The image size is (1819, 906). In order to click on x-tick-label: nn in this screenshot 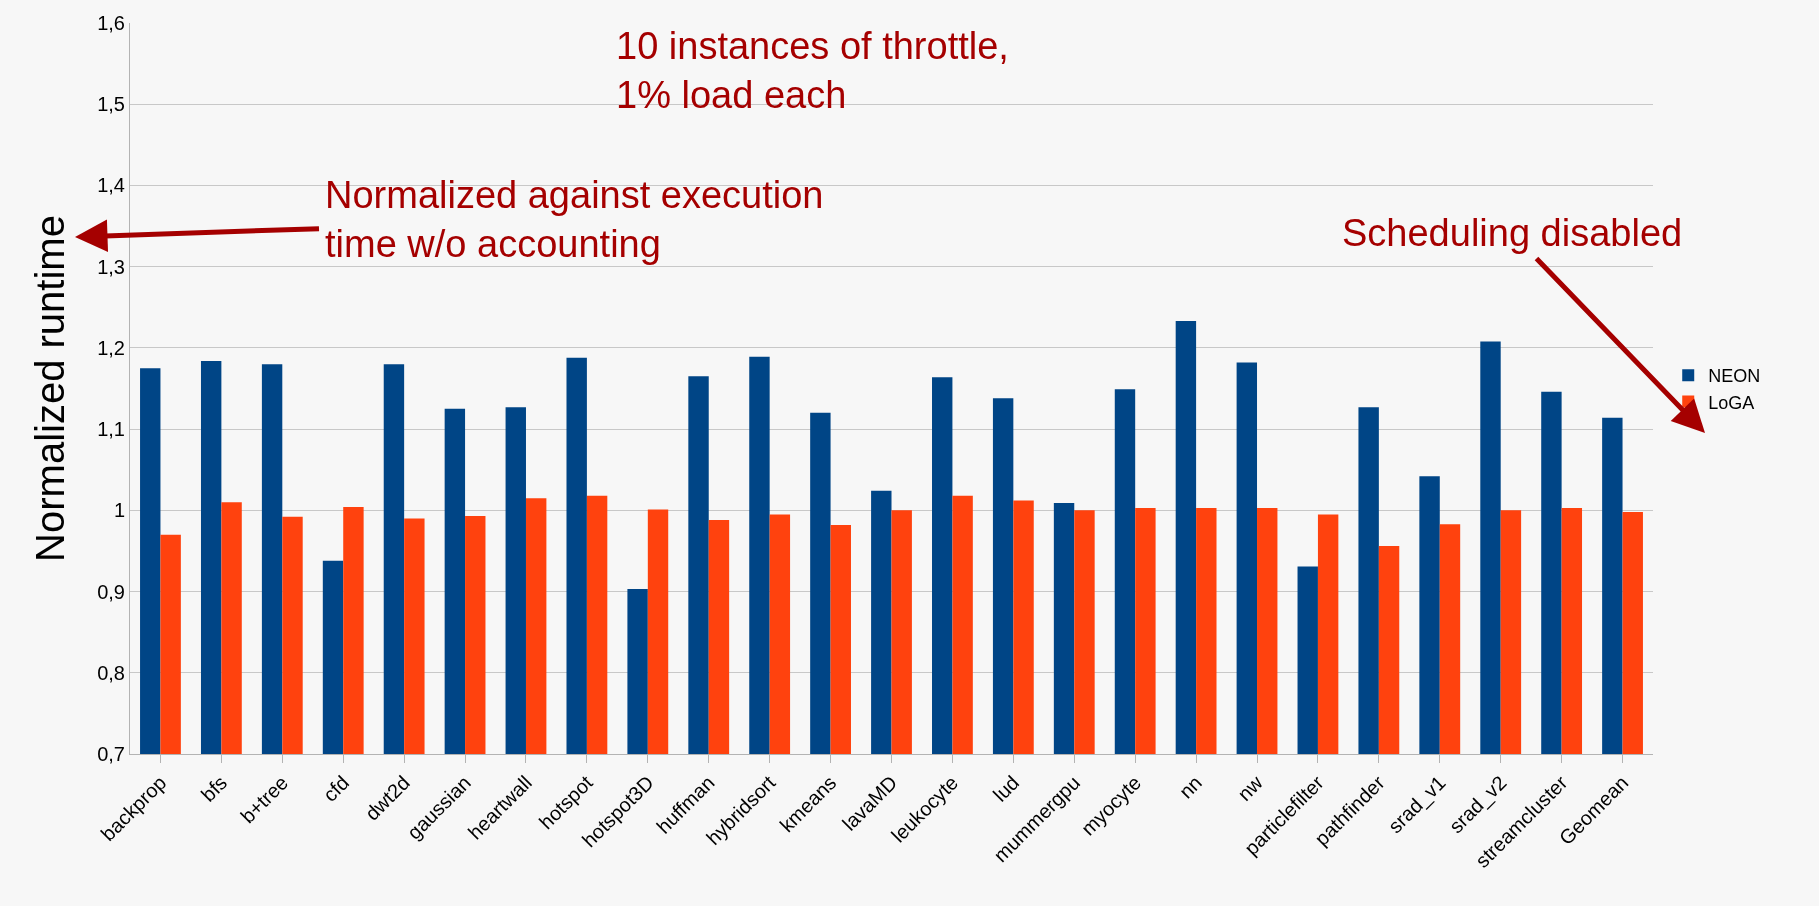, I will do `click(1190, 787)`.